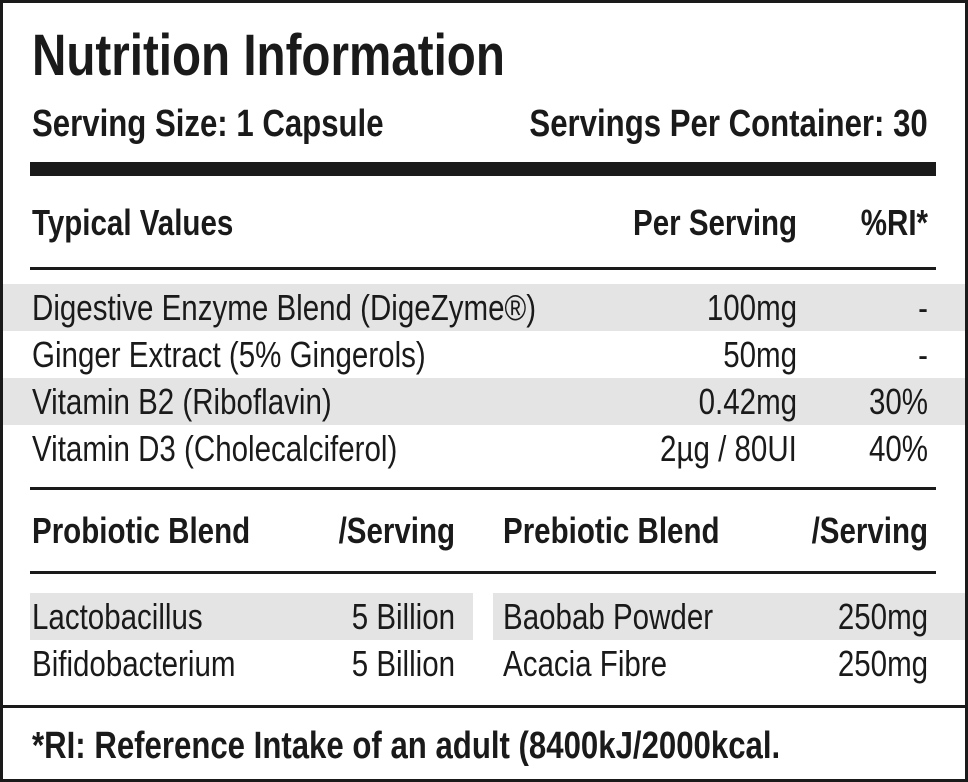 This screenshot has height=782, width=968. I want to click on per-serving: 100mg, so click(751, 307).